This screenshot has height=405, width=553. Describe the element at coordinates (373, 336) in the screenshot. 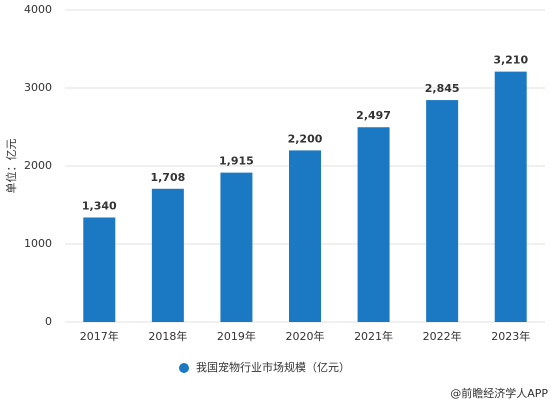

I see `x-tick-label: 2021年` at that location.